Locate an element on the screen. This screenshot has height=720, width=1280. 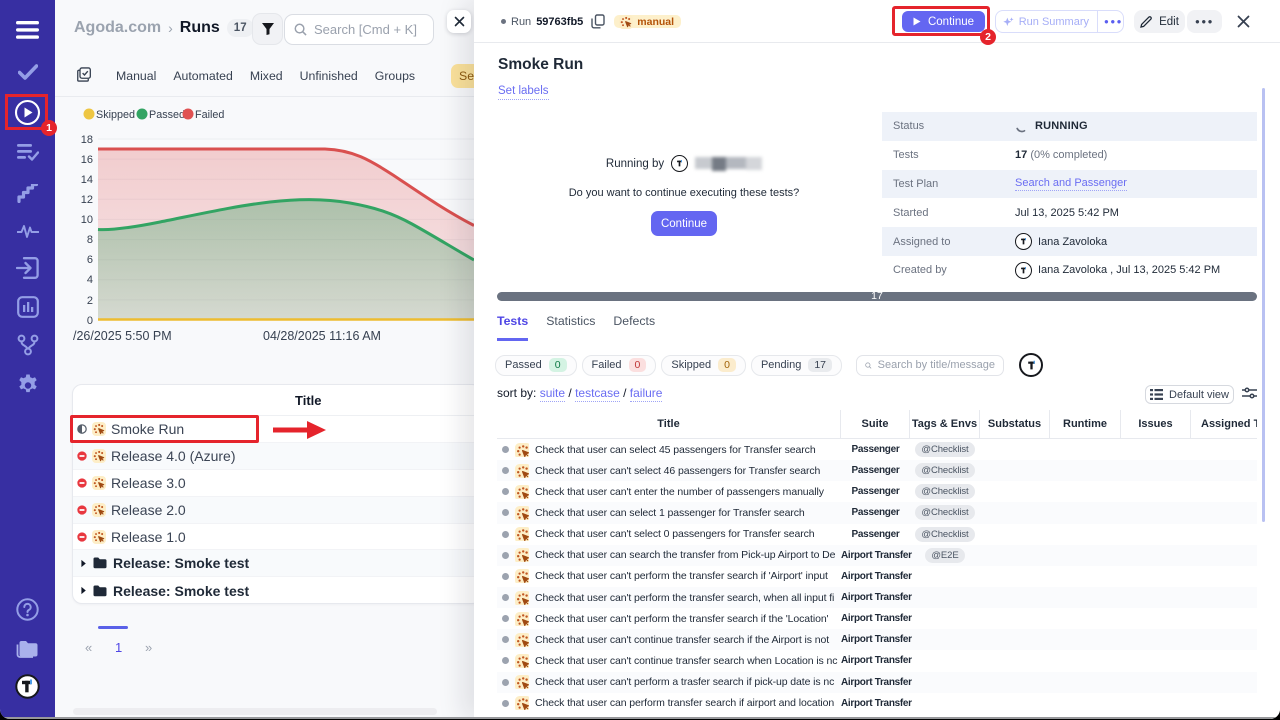
svg-text: 14 is located at coordinates (87, 180).